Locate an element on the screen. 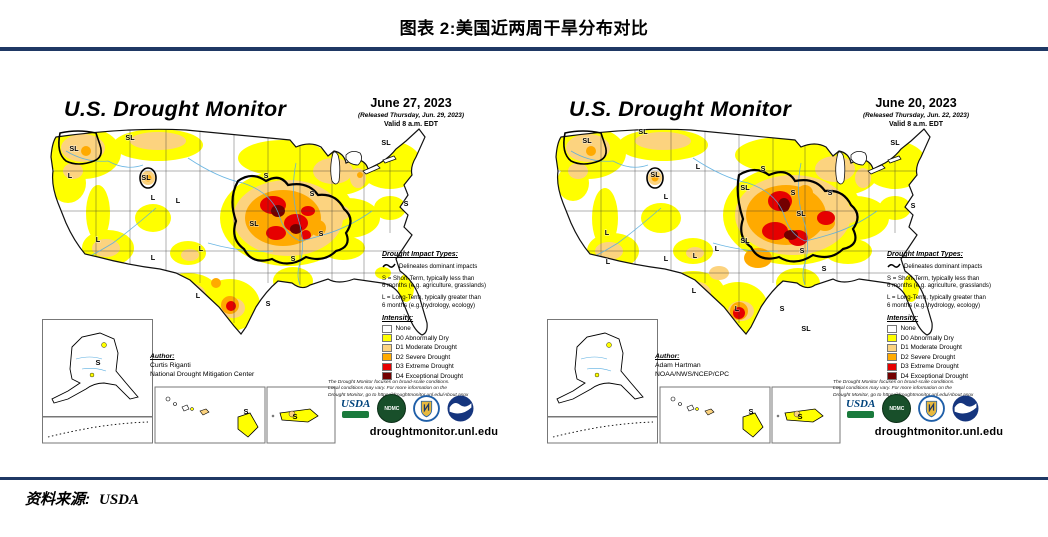 This screenshot has height=537, width=1048. top-divider is located at coordinates (524, 49).